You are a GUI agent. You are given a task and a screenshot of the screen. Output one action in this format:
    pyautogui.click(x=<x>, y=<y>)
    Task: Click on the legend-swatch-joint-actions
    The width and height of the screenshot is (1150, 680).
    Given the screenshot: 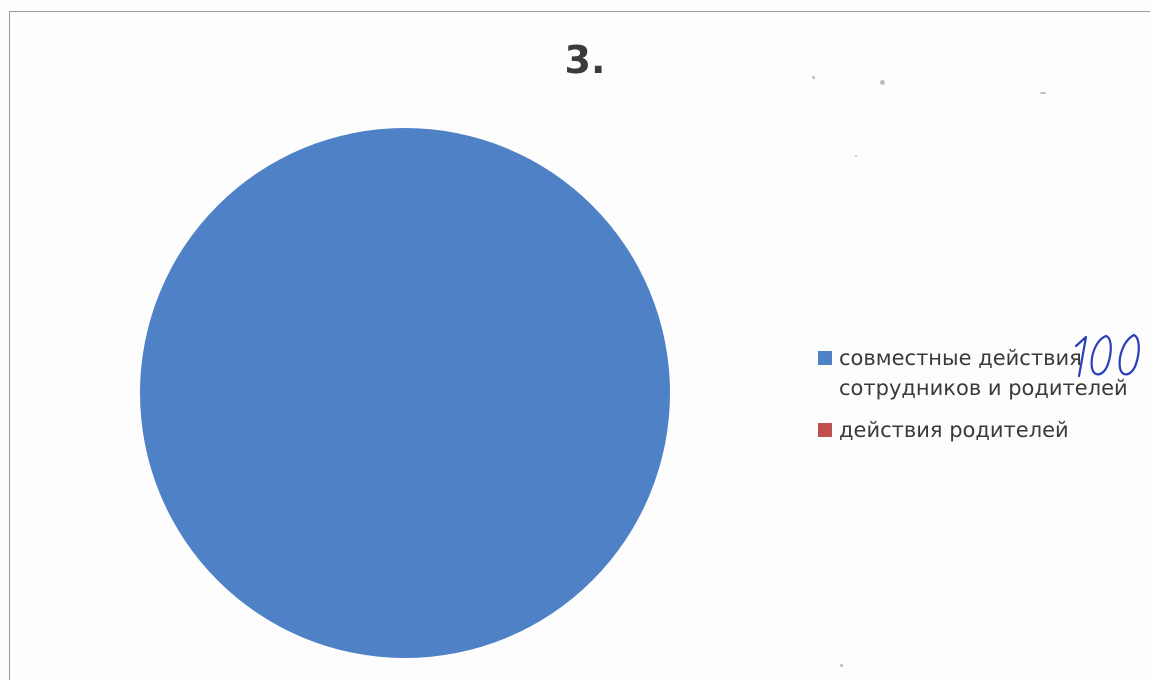 What is the action you would take?
    pyautogui.click(x=825, y=358)
    